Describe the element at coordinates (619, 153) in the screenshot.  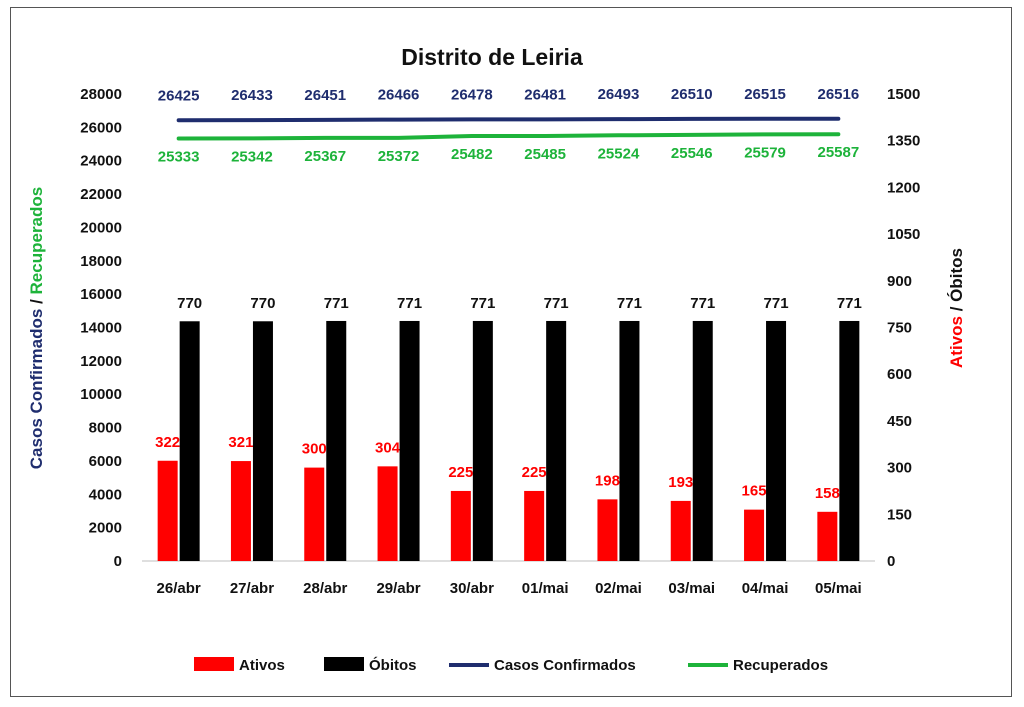
I see `data-label-recuperados: 25524` at that location.